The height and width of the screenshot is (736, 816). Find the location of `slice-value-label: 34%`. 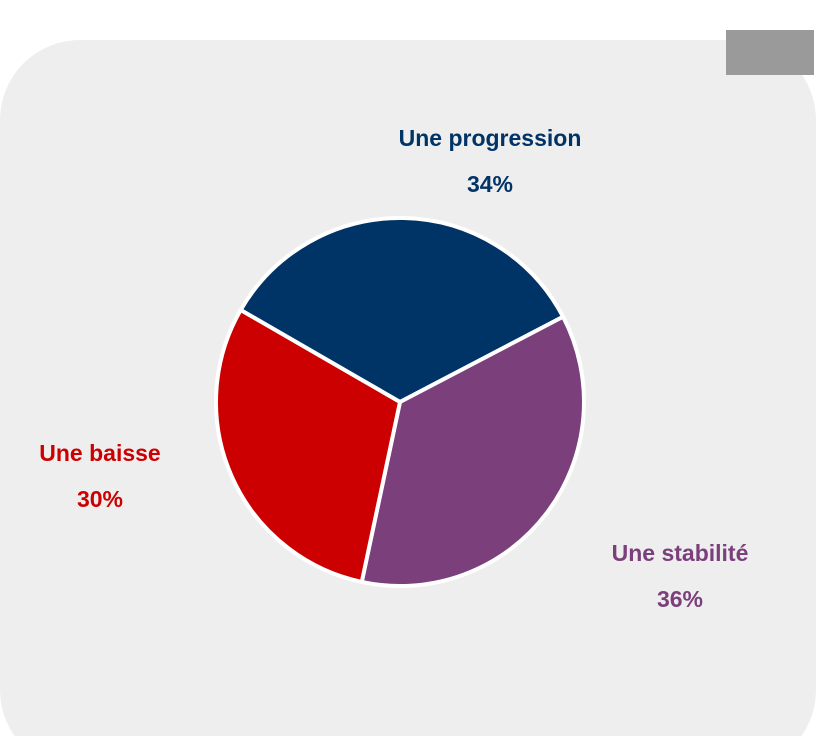

slice-value-label: 34% is located at coordinates (490, 184).